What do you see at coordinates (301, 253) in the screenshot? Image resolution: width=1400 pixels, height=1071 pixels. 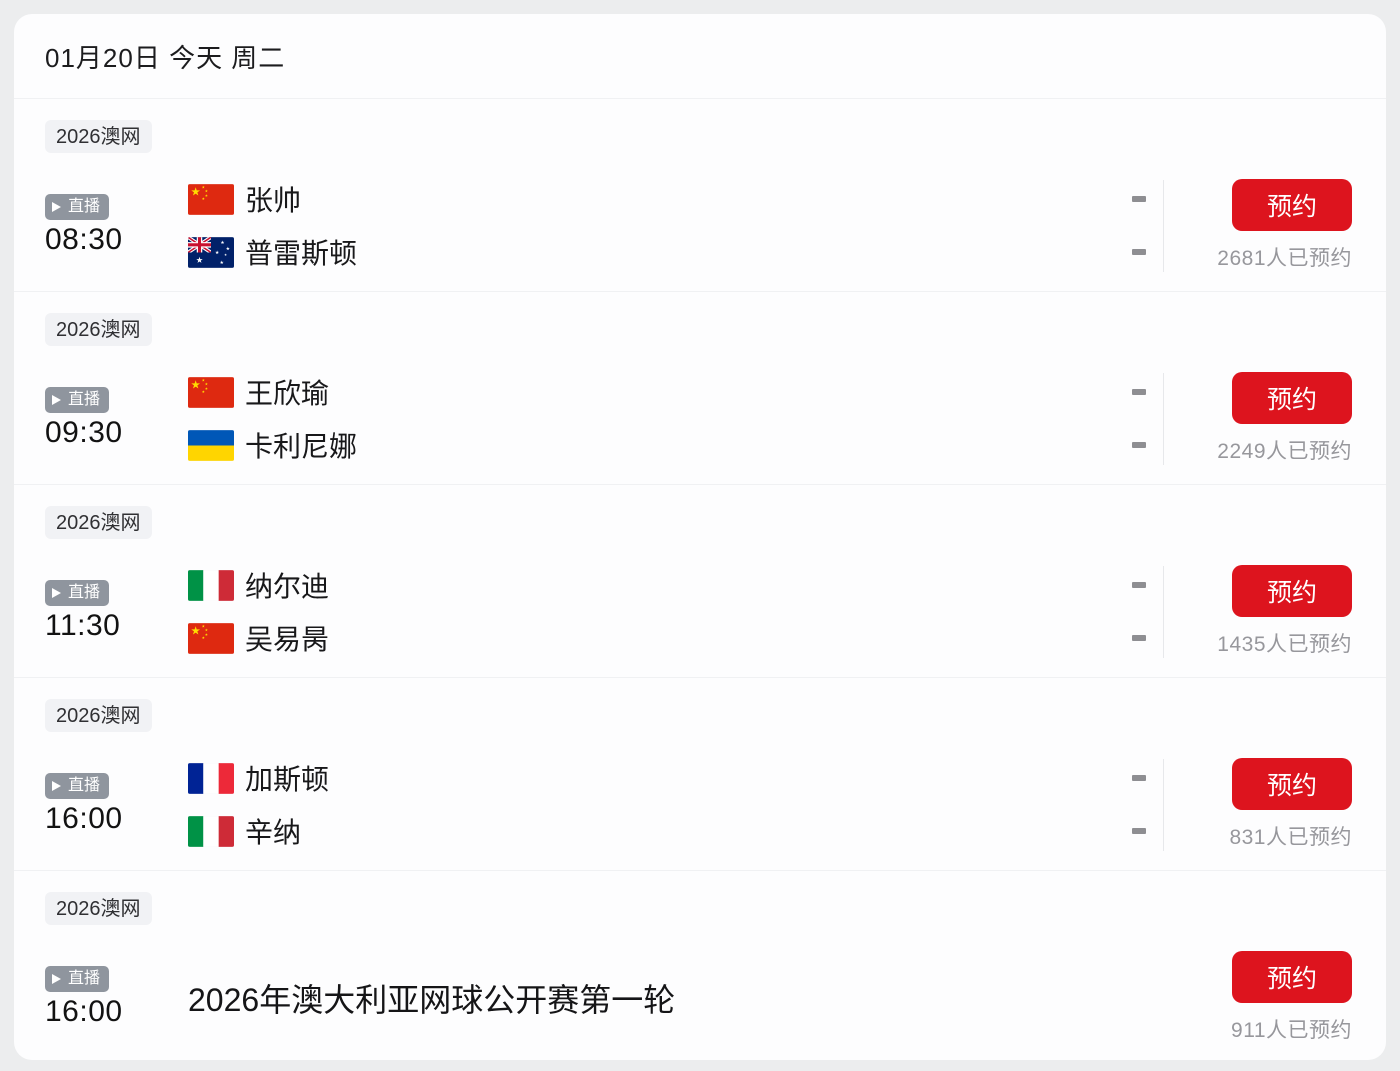 I see `player-name: 普雷斯顿` at bounding box center [301, 253].